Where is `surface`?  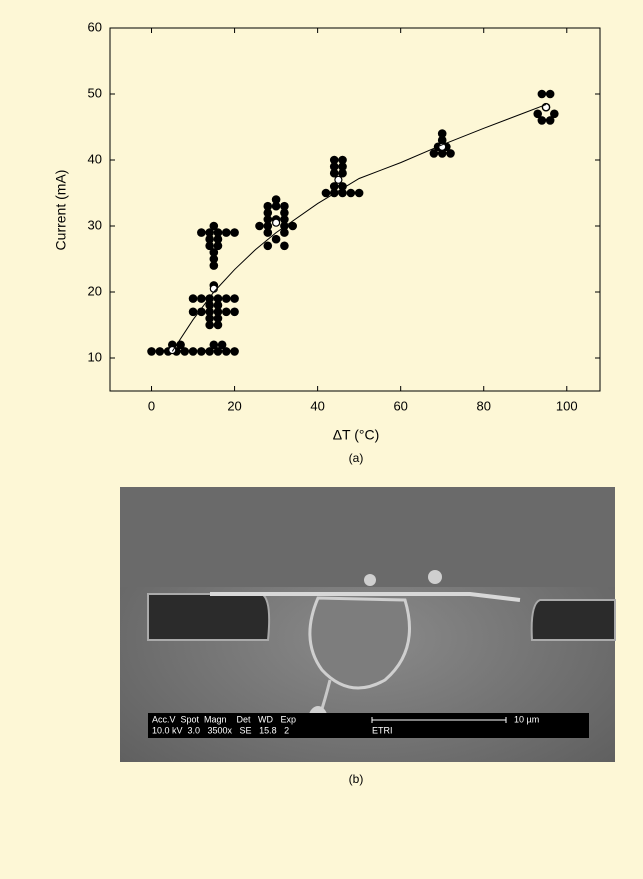 surface is located at coordinates (365, 597).